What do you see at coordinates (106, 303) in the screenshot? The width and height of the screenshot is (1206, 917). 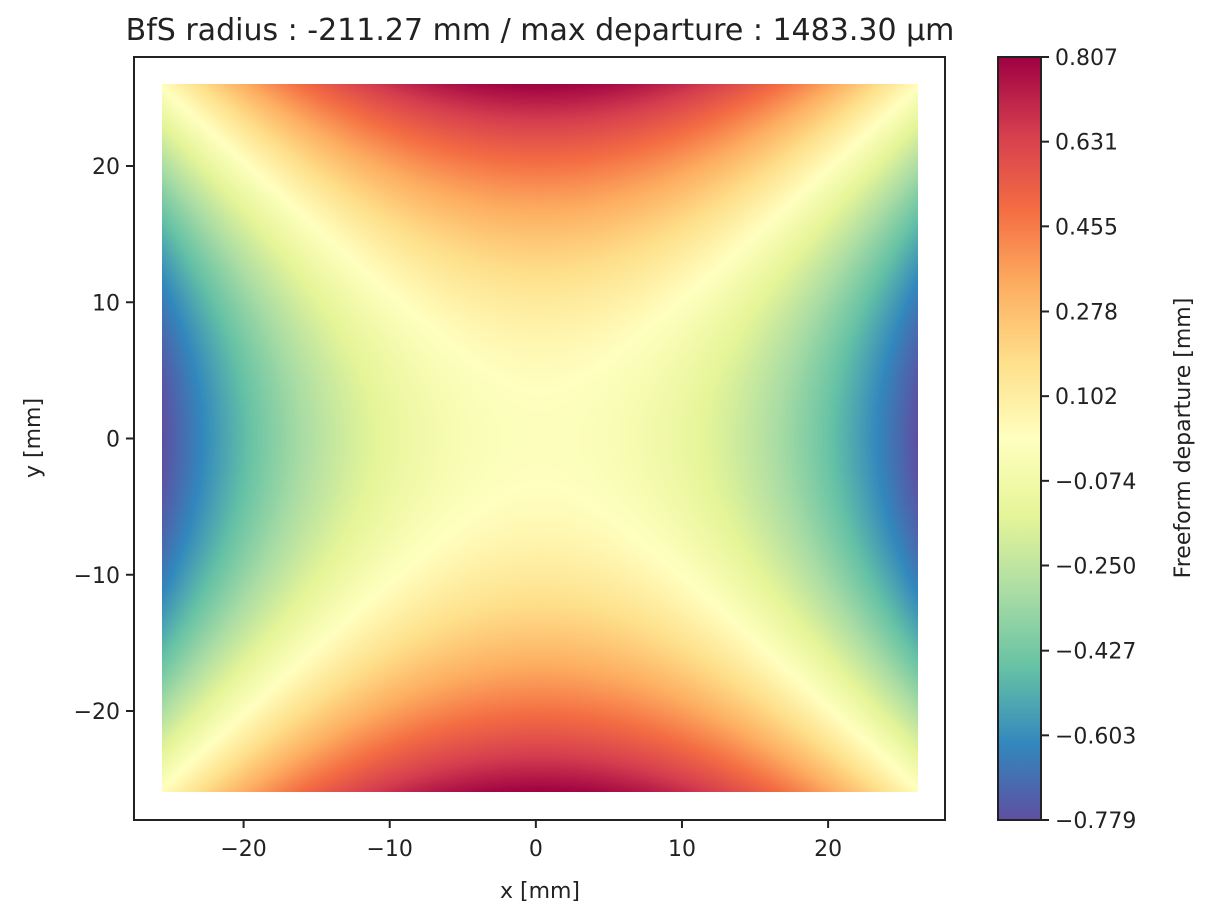 I see `y-tick-label: 10` at bounding box center [106, 303].